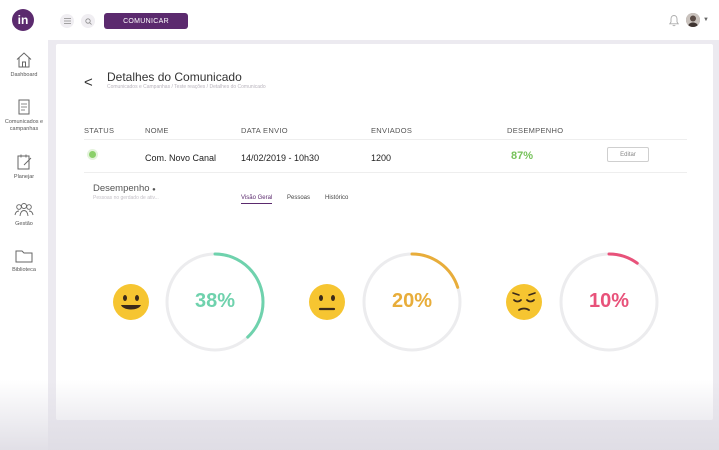  Describe the element at coordinates (24, 210) in the screenshot. I see `people-icon` at that location.